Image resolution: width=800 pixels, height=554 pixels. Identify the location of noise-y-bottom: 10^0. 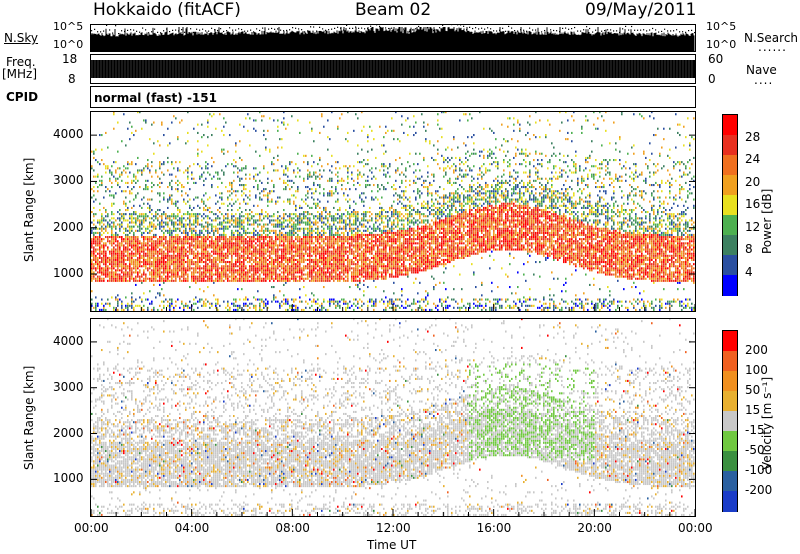
(68, 44).